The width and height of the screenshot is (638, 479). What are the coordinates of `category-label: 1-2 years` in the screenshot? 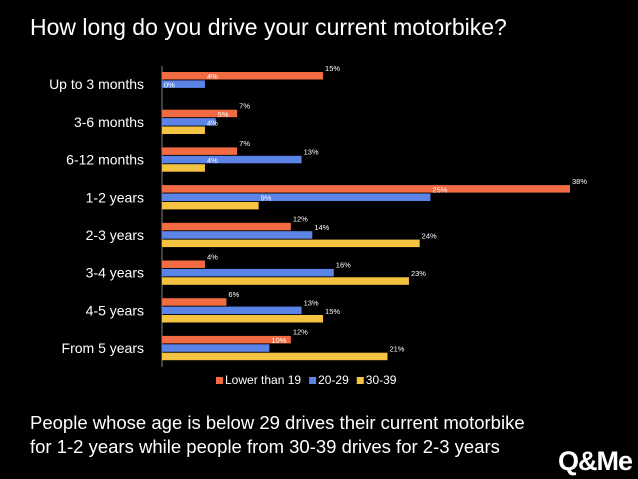 It's located at (115, 197).